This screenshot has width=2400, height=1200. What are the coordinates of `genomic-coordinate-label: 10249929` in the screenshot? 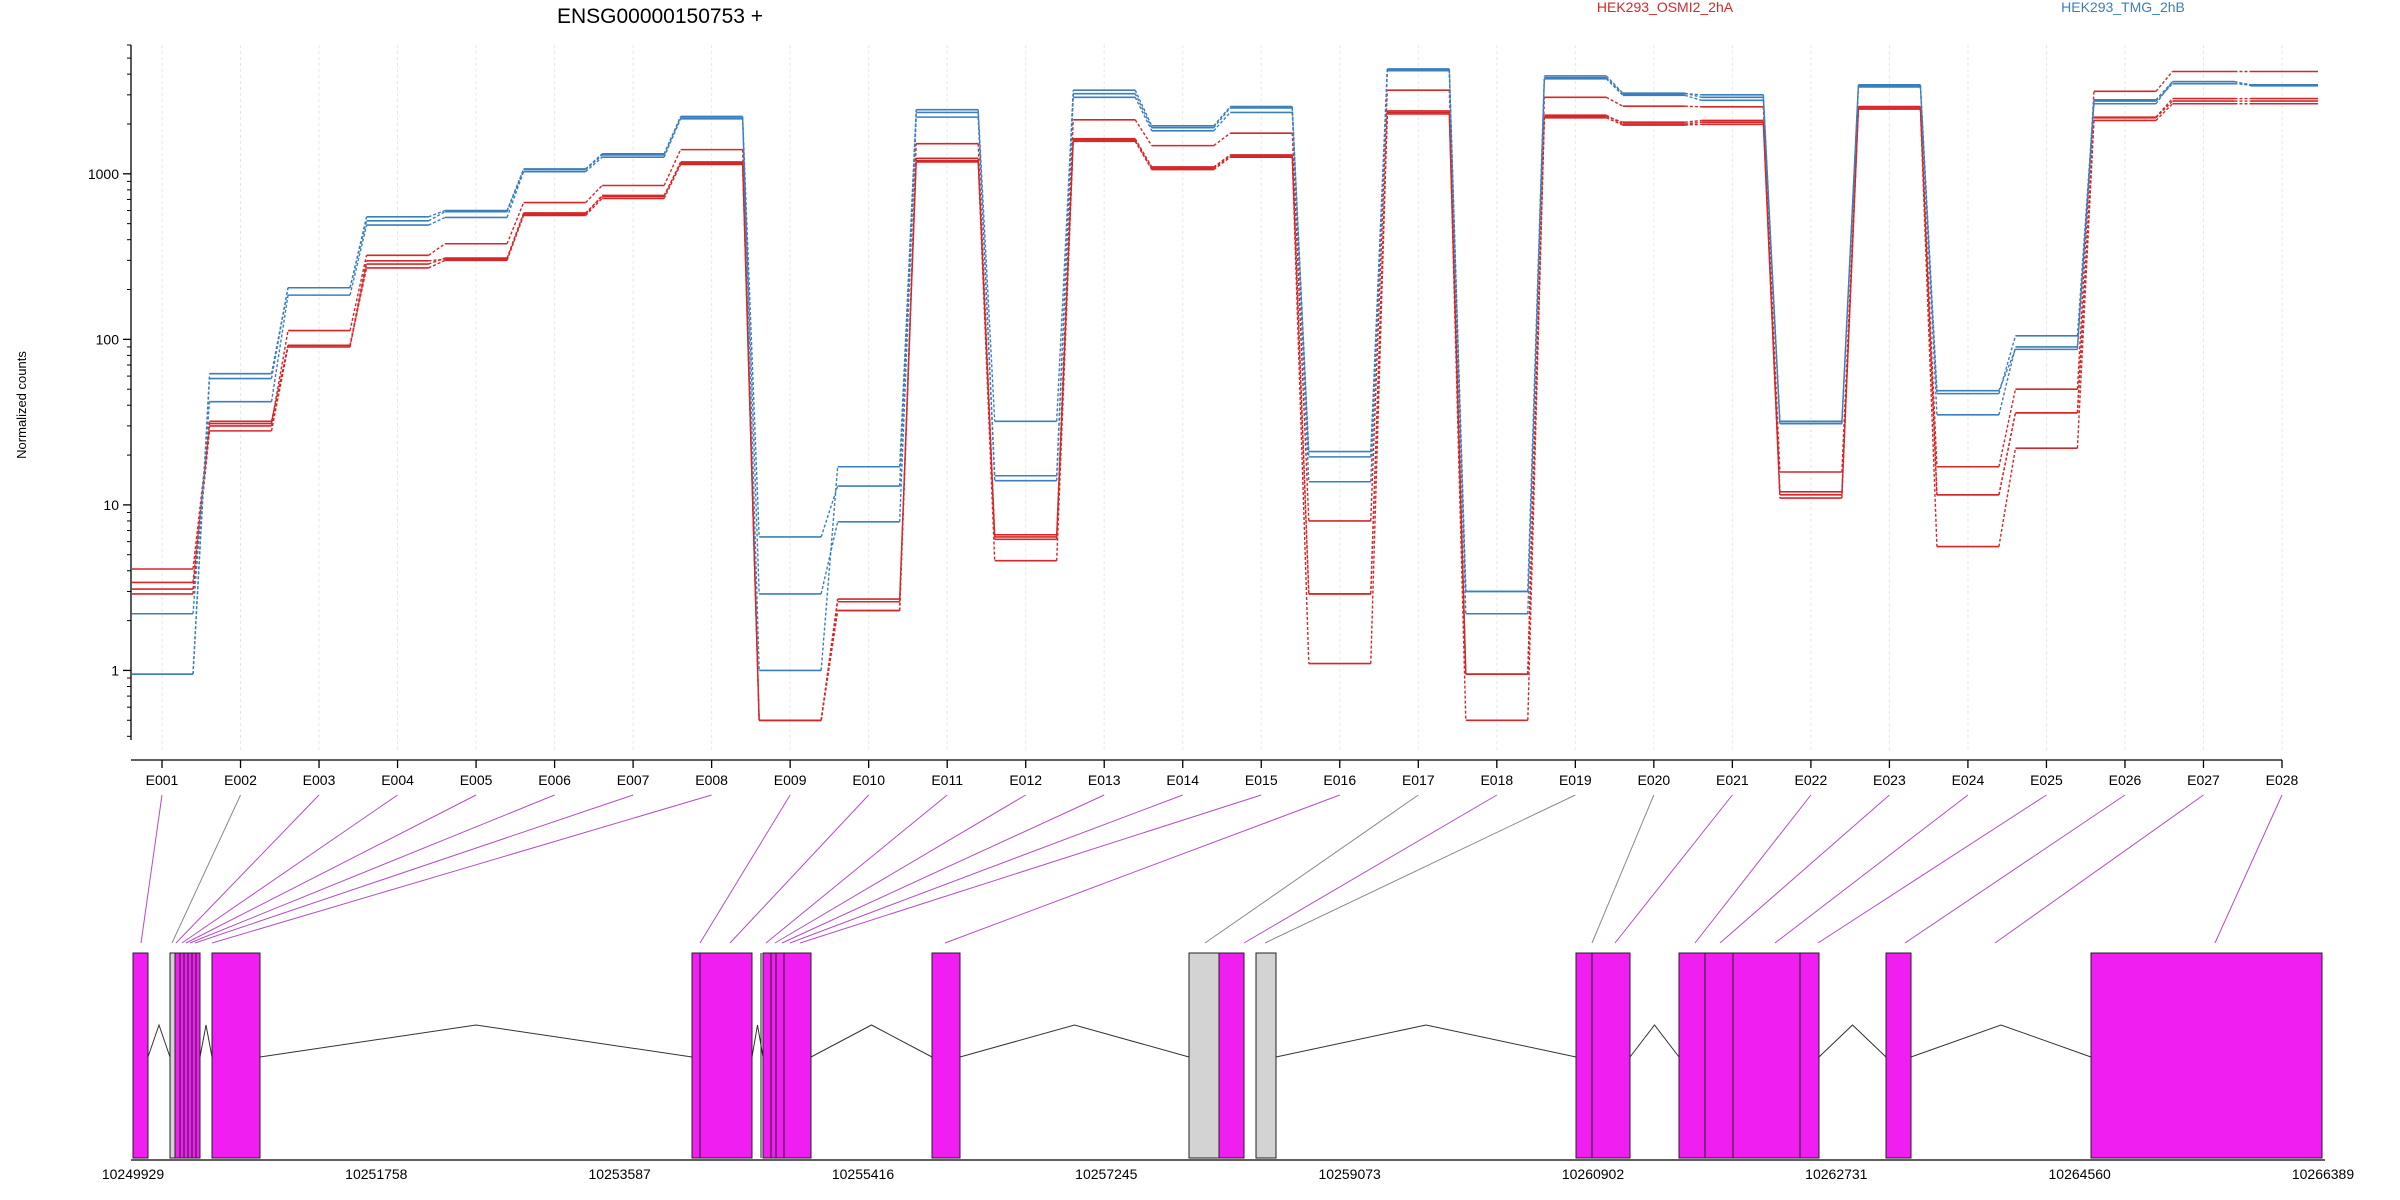 It's located at (133, 1174).